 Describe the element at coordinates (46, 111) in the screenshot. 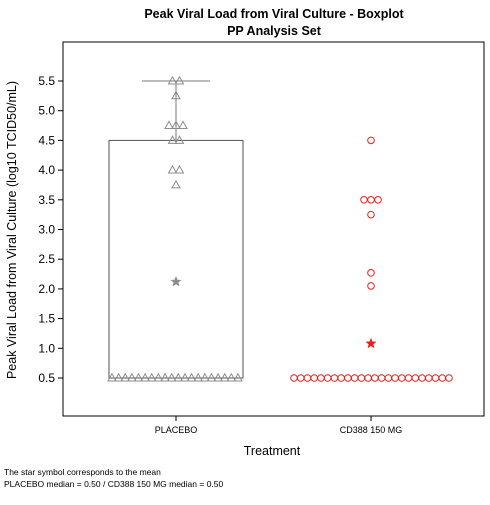

I see `y-tick-label-9: 5.0` at that location.